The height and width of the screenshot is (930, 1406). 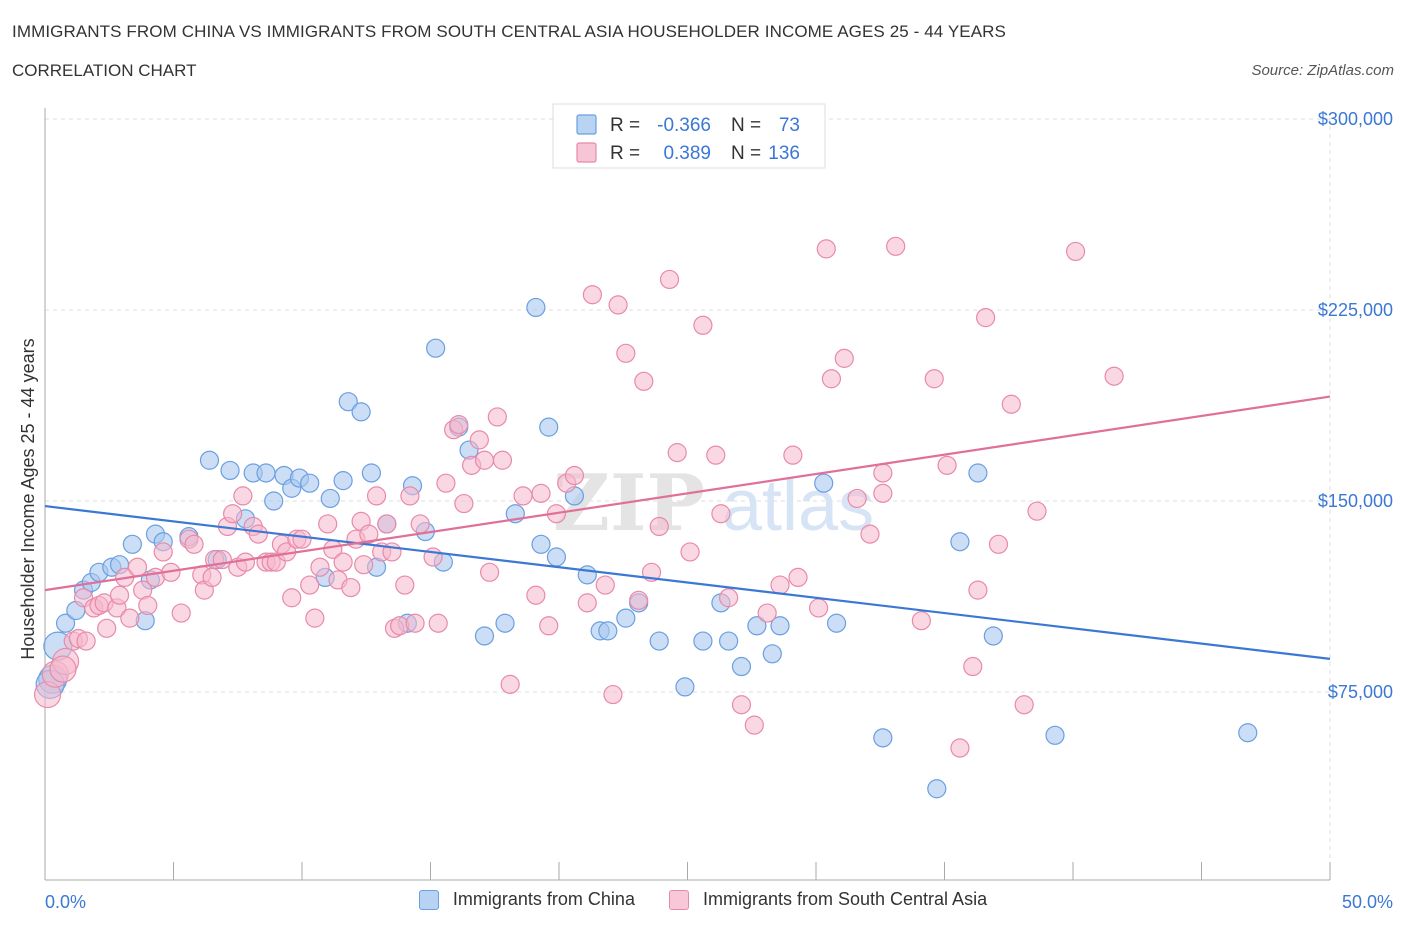 I want to click on source-label: Source: ZipAtlas.com, so click(x=1322, y=70).